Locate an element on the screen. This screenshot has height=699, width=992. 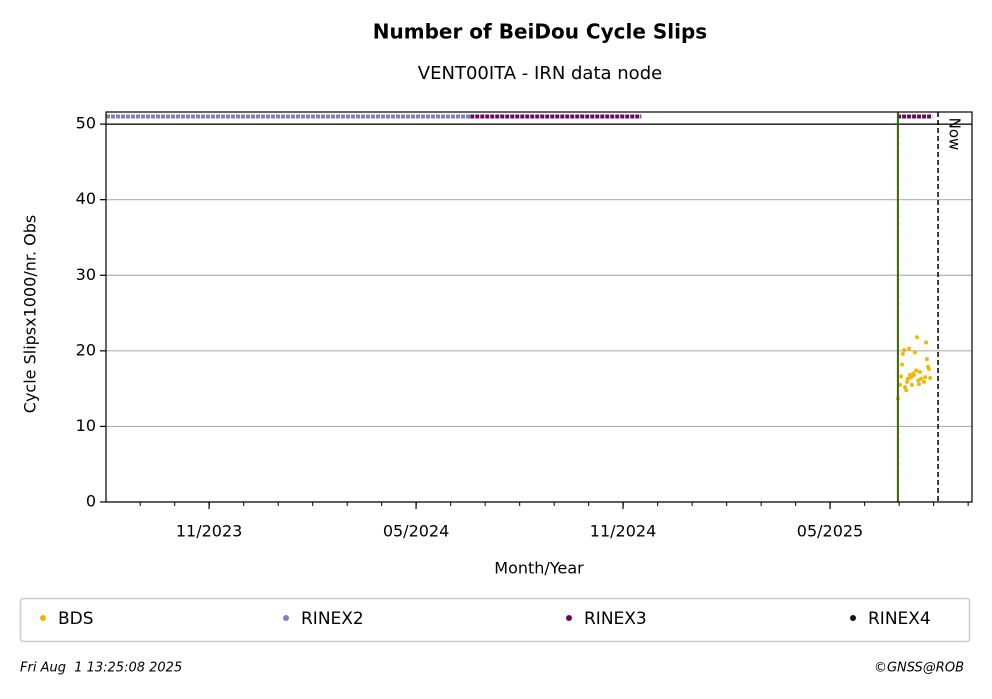
chart-title: Number of BeiDou Cycle Slips is located at coordinates (540, 32).